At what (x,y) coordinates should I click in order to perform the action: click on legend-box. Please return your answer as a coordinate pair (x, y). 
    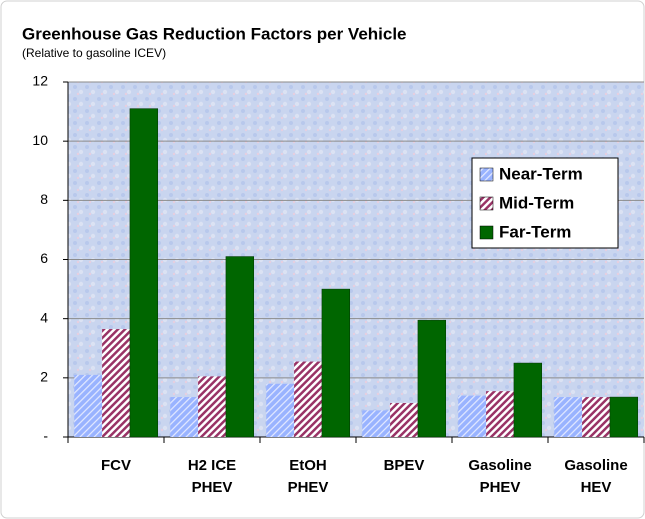
    Looking at the image, I should click on (545, 203).